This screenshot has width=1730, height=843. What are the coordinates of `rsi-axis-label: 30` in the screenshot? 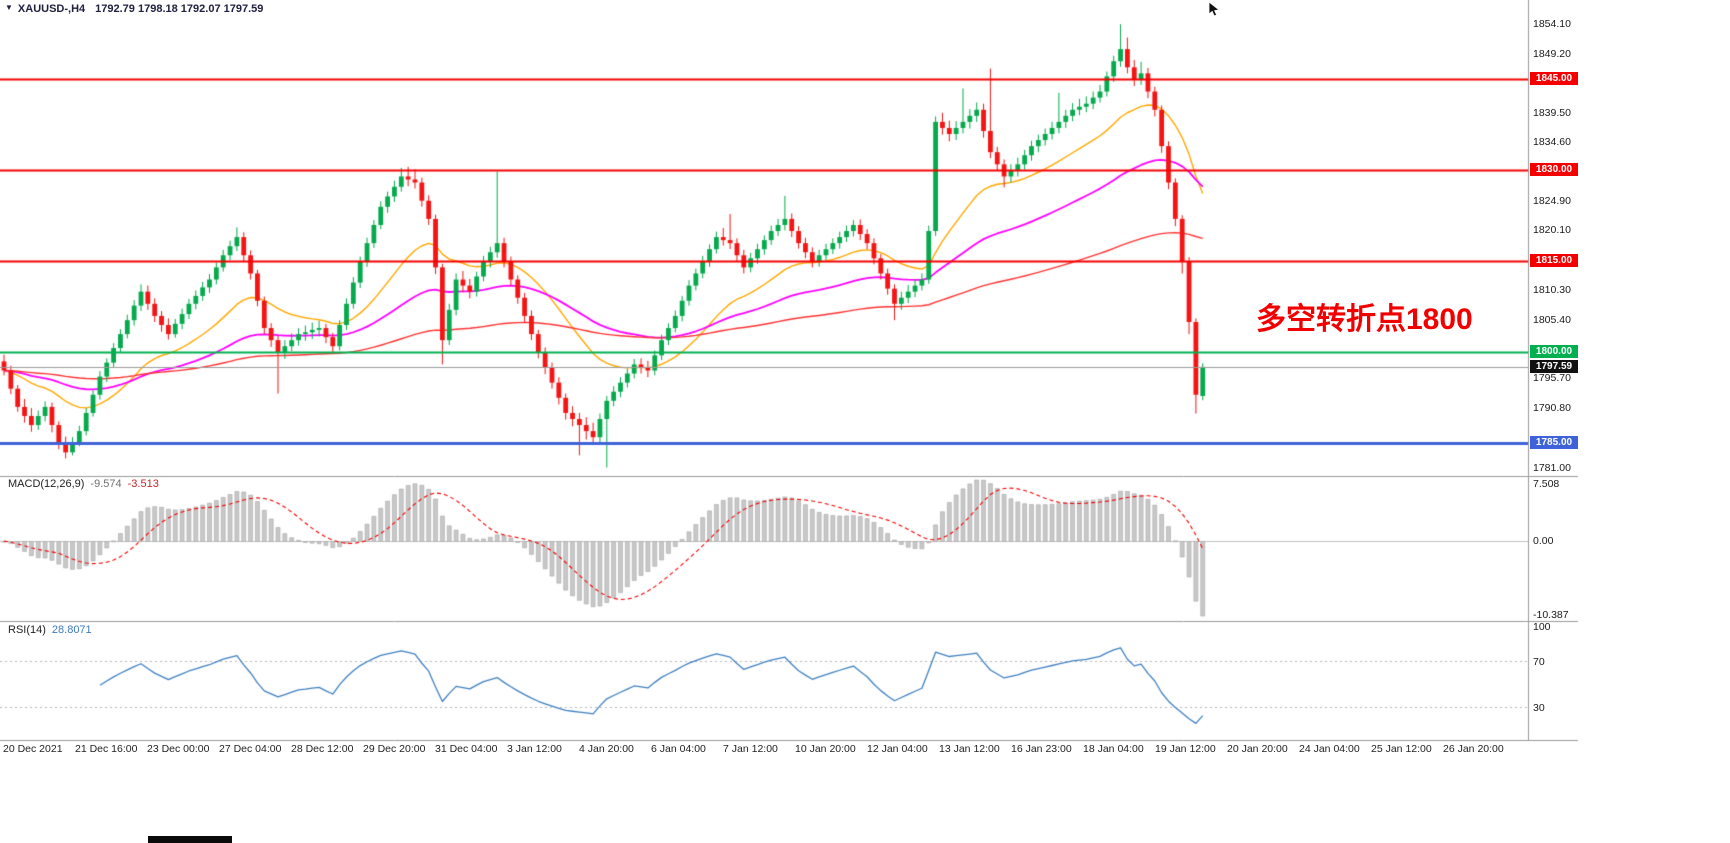 It's located at (1539, 707).